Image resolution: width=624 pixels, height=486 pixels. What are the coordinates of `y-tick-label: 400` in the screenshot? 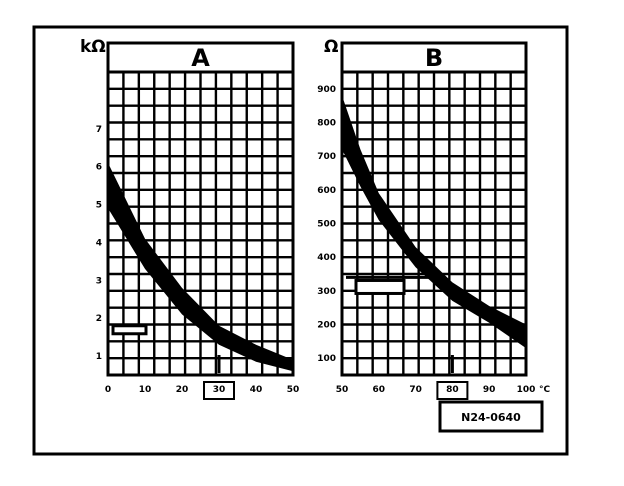 It's located at (326, 258).